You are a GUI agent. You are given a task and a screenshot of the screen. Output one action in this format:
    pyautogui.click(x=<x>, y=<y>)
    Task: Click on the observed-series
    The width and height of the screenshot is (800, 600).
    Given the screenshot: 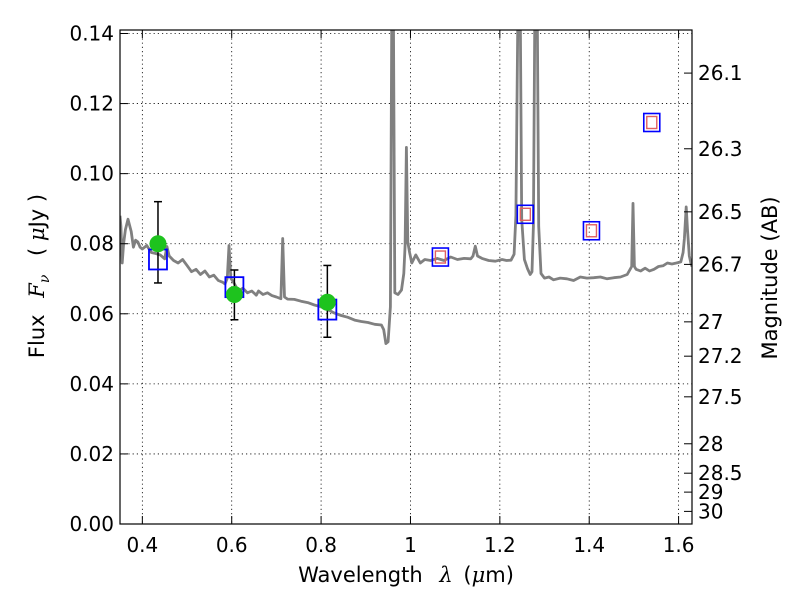 What is the action you would take?
    pyautogui.click(x=242, y=273)
    